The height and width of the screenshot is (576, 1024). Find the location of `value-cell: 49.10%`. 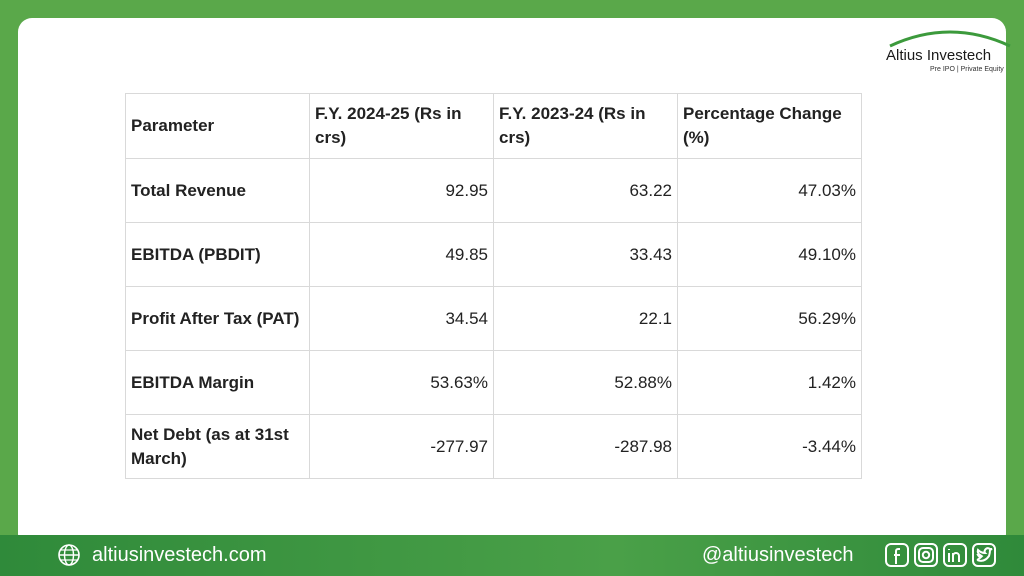

value-cell: 49.10% is located at coordinates (769, 254).